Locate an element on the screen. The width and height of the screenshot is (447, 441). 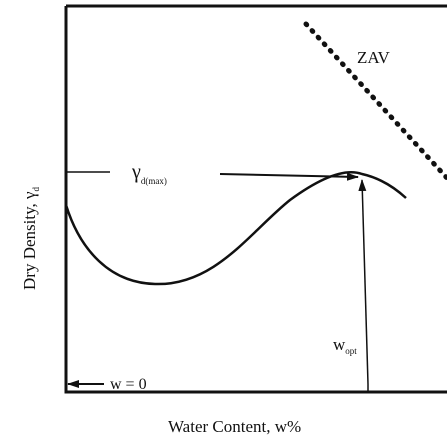
gamma-max-label: γd(max) is located at coordinates (149, 173).